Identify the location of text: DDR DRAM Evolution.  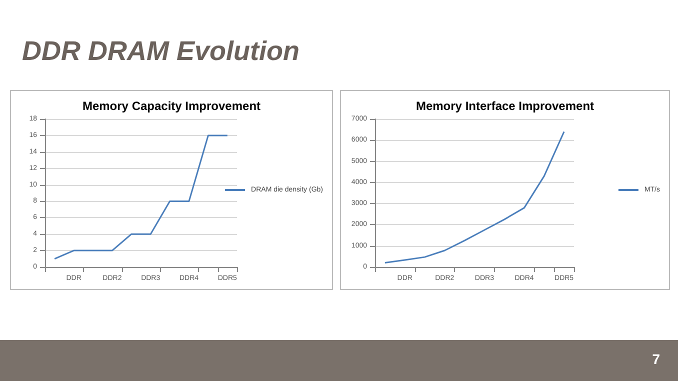
(161, 51).